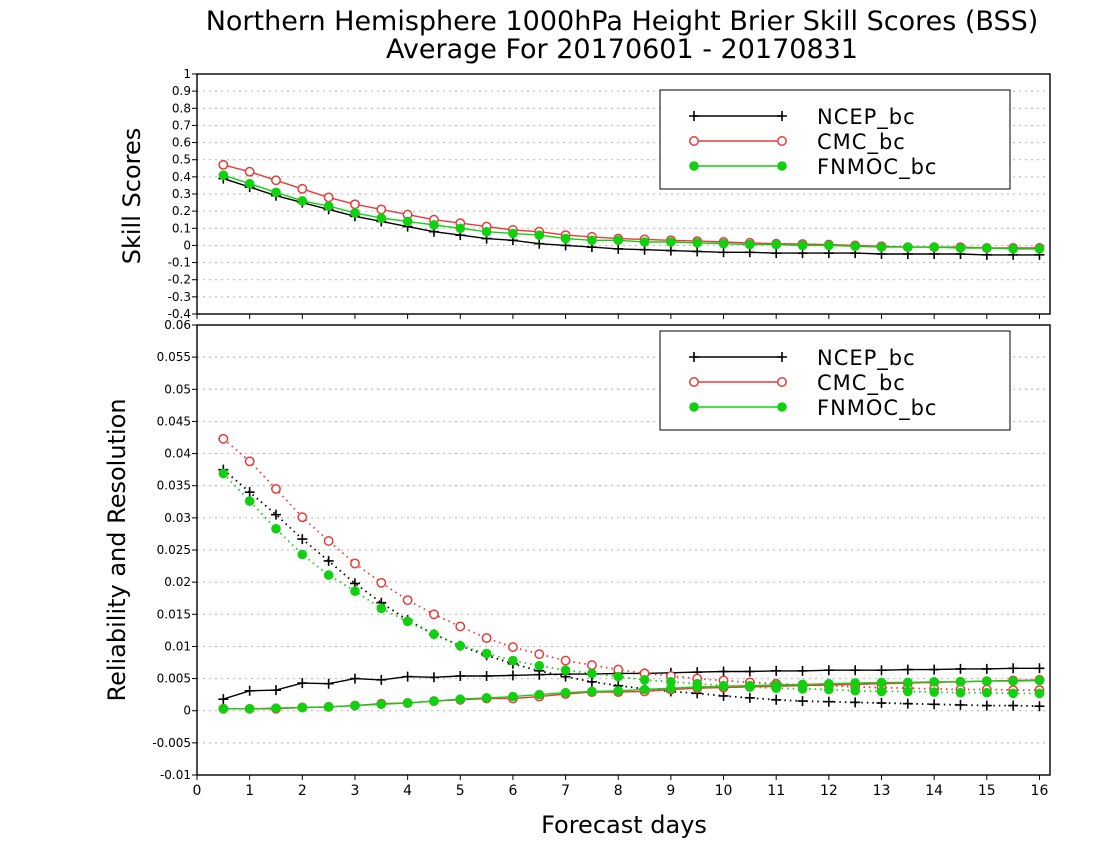 The width and height of the screenshot is (1100, 854). Describe the element at coordinates (177, 646) in the screenshot. I see `y-tick-label: 0.01` at that location.